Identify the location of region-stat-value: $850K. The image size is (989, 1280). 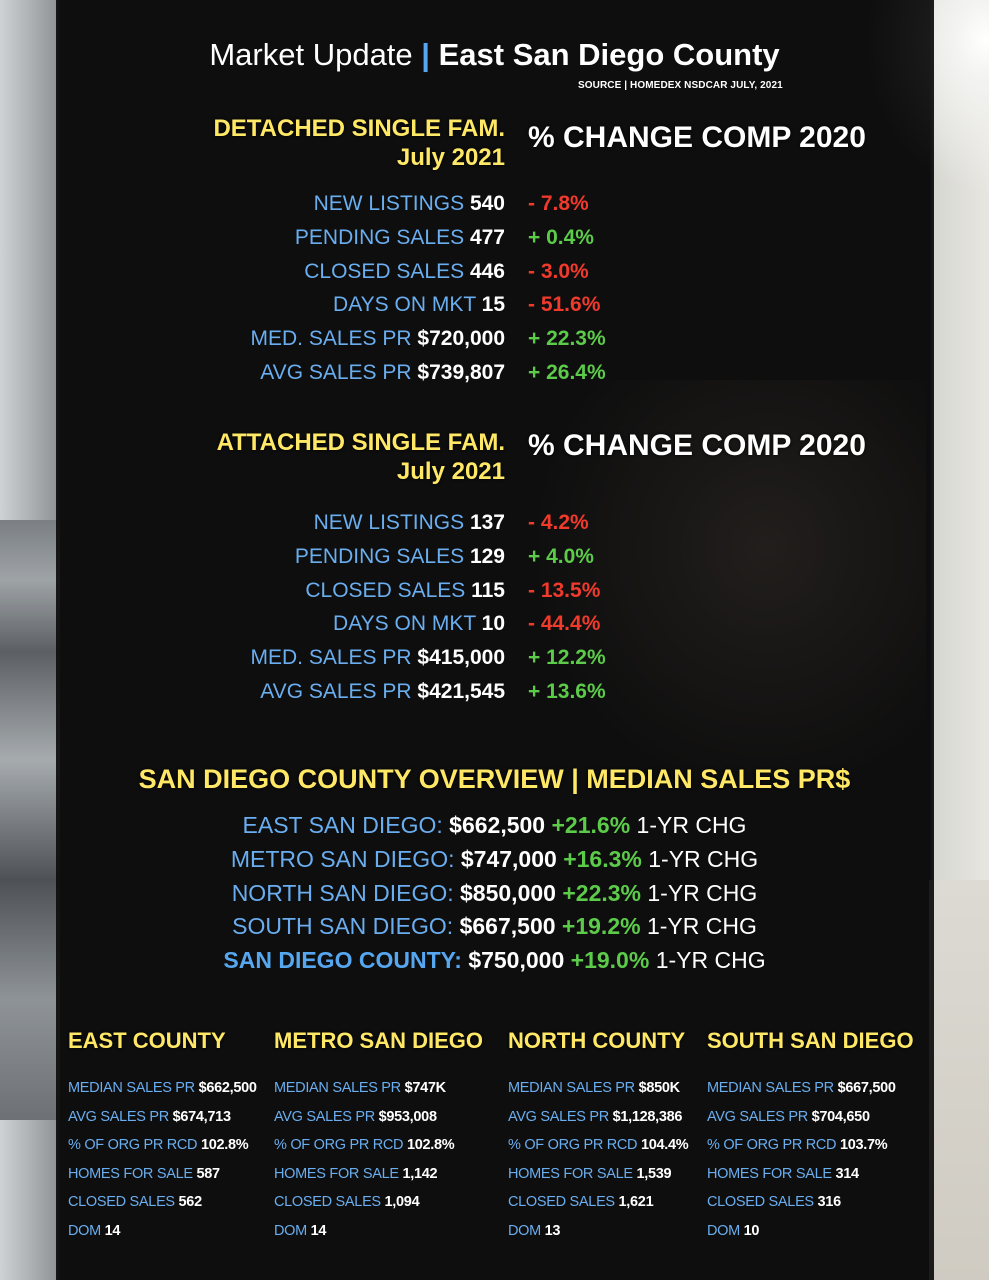
(659, 1088).